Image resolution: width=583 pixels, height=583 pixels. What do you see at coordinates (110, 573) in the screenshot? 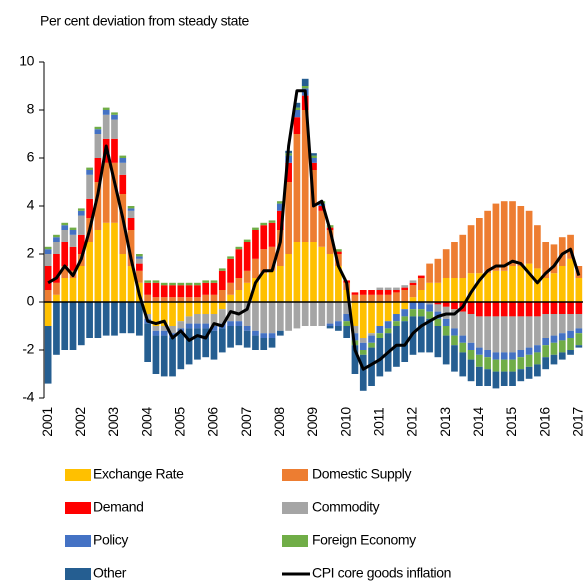
I see `legend-label: Other` at bounding box center [110, 573].